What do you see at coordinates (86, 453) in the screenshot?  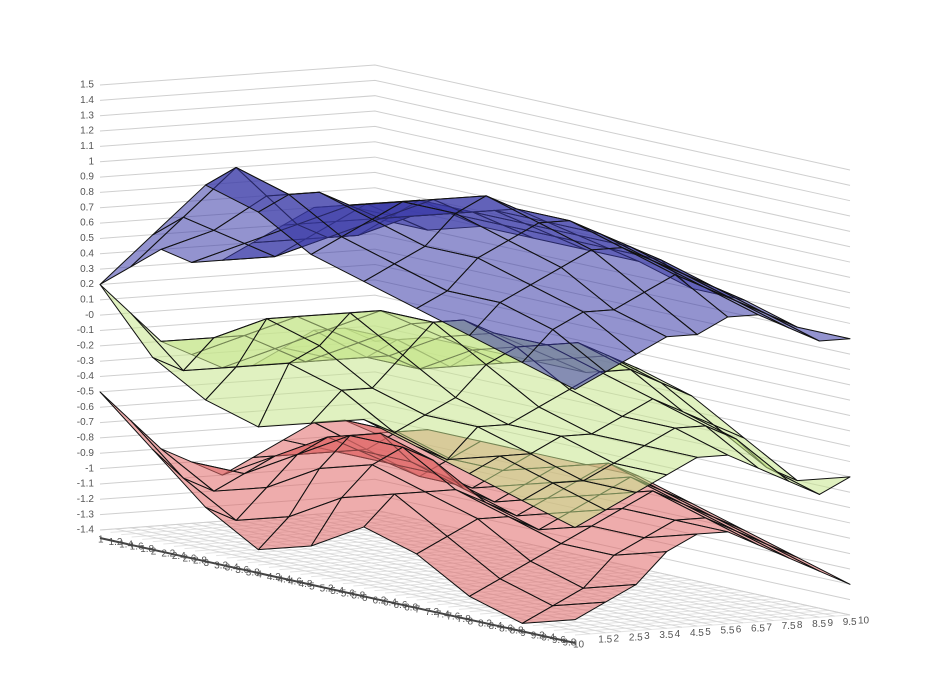 I see `z-tick-label: -0.9` at bounding box center [86, 453].